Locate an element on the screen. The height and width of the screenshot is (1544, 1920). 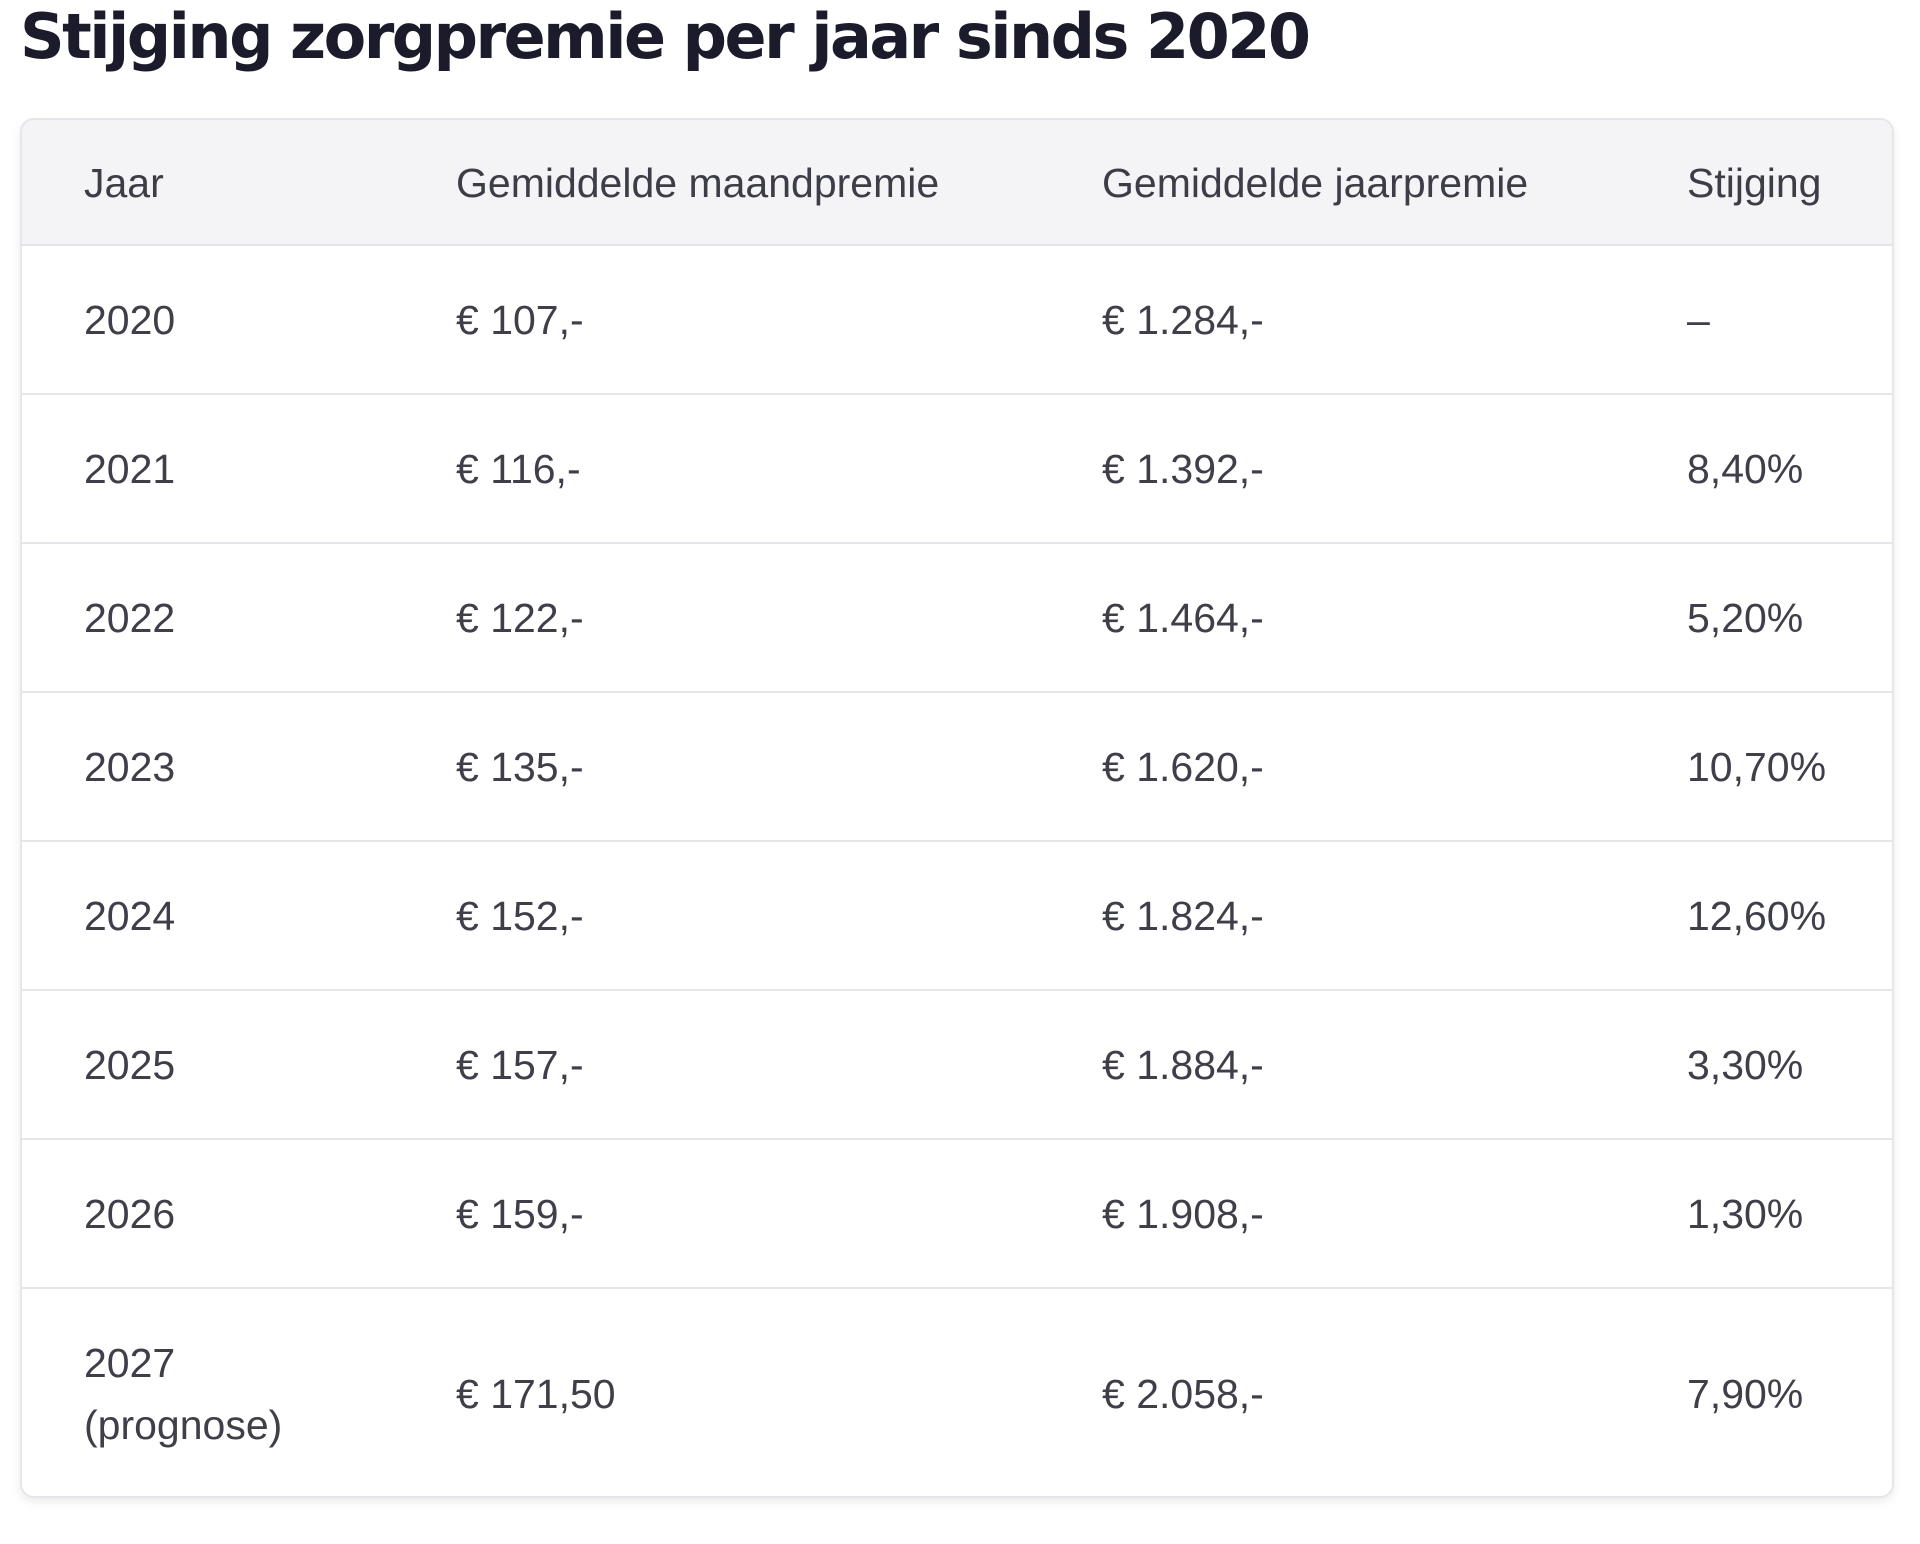
year-cell: 2027 is located at coordinates (130, 1363).